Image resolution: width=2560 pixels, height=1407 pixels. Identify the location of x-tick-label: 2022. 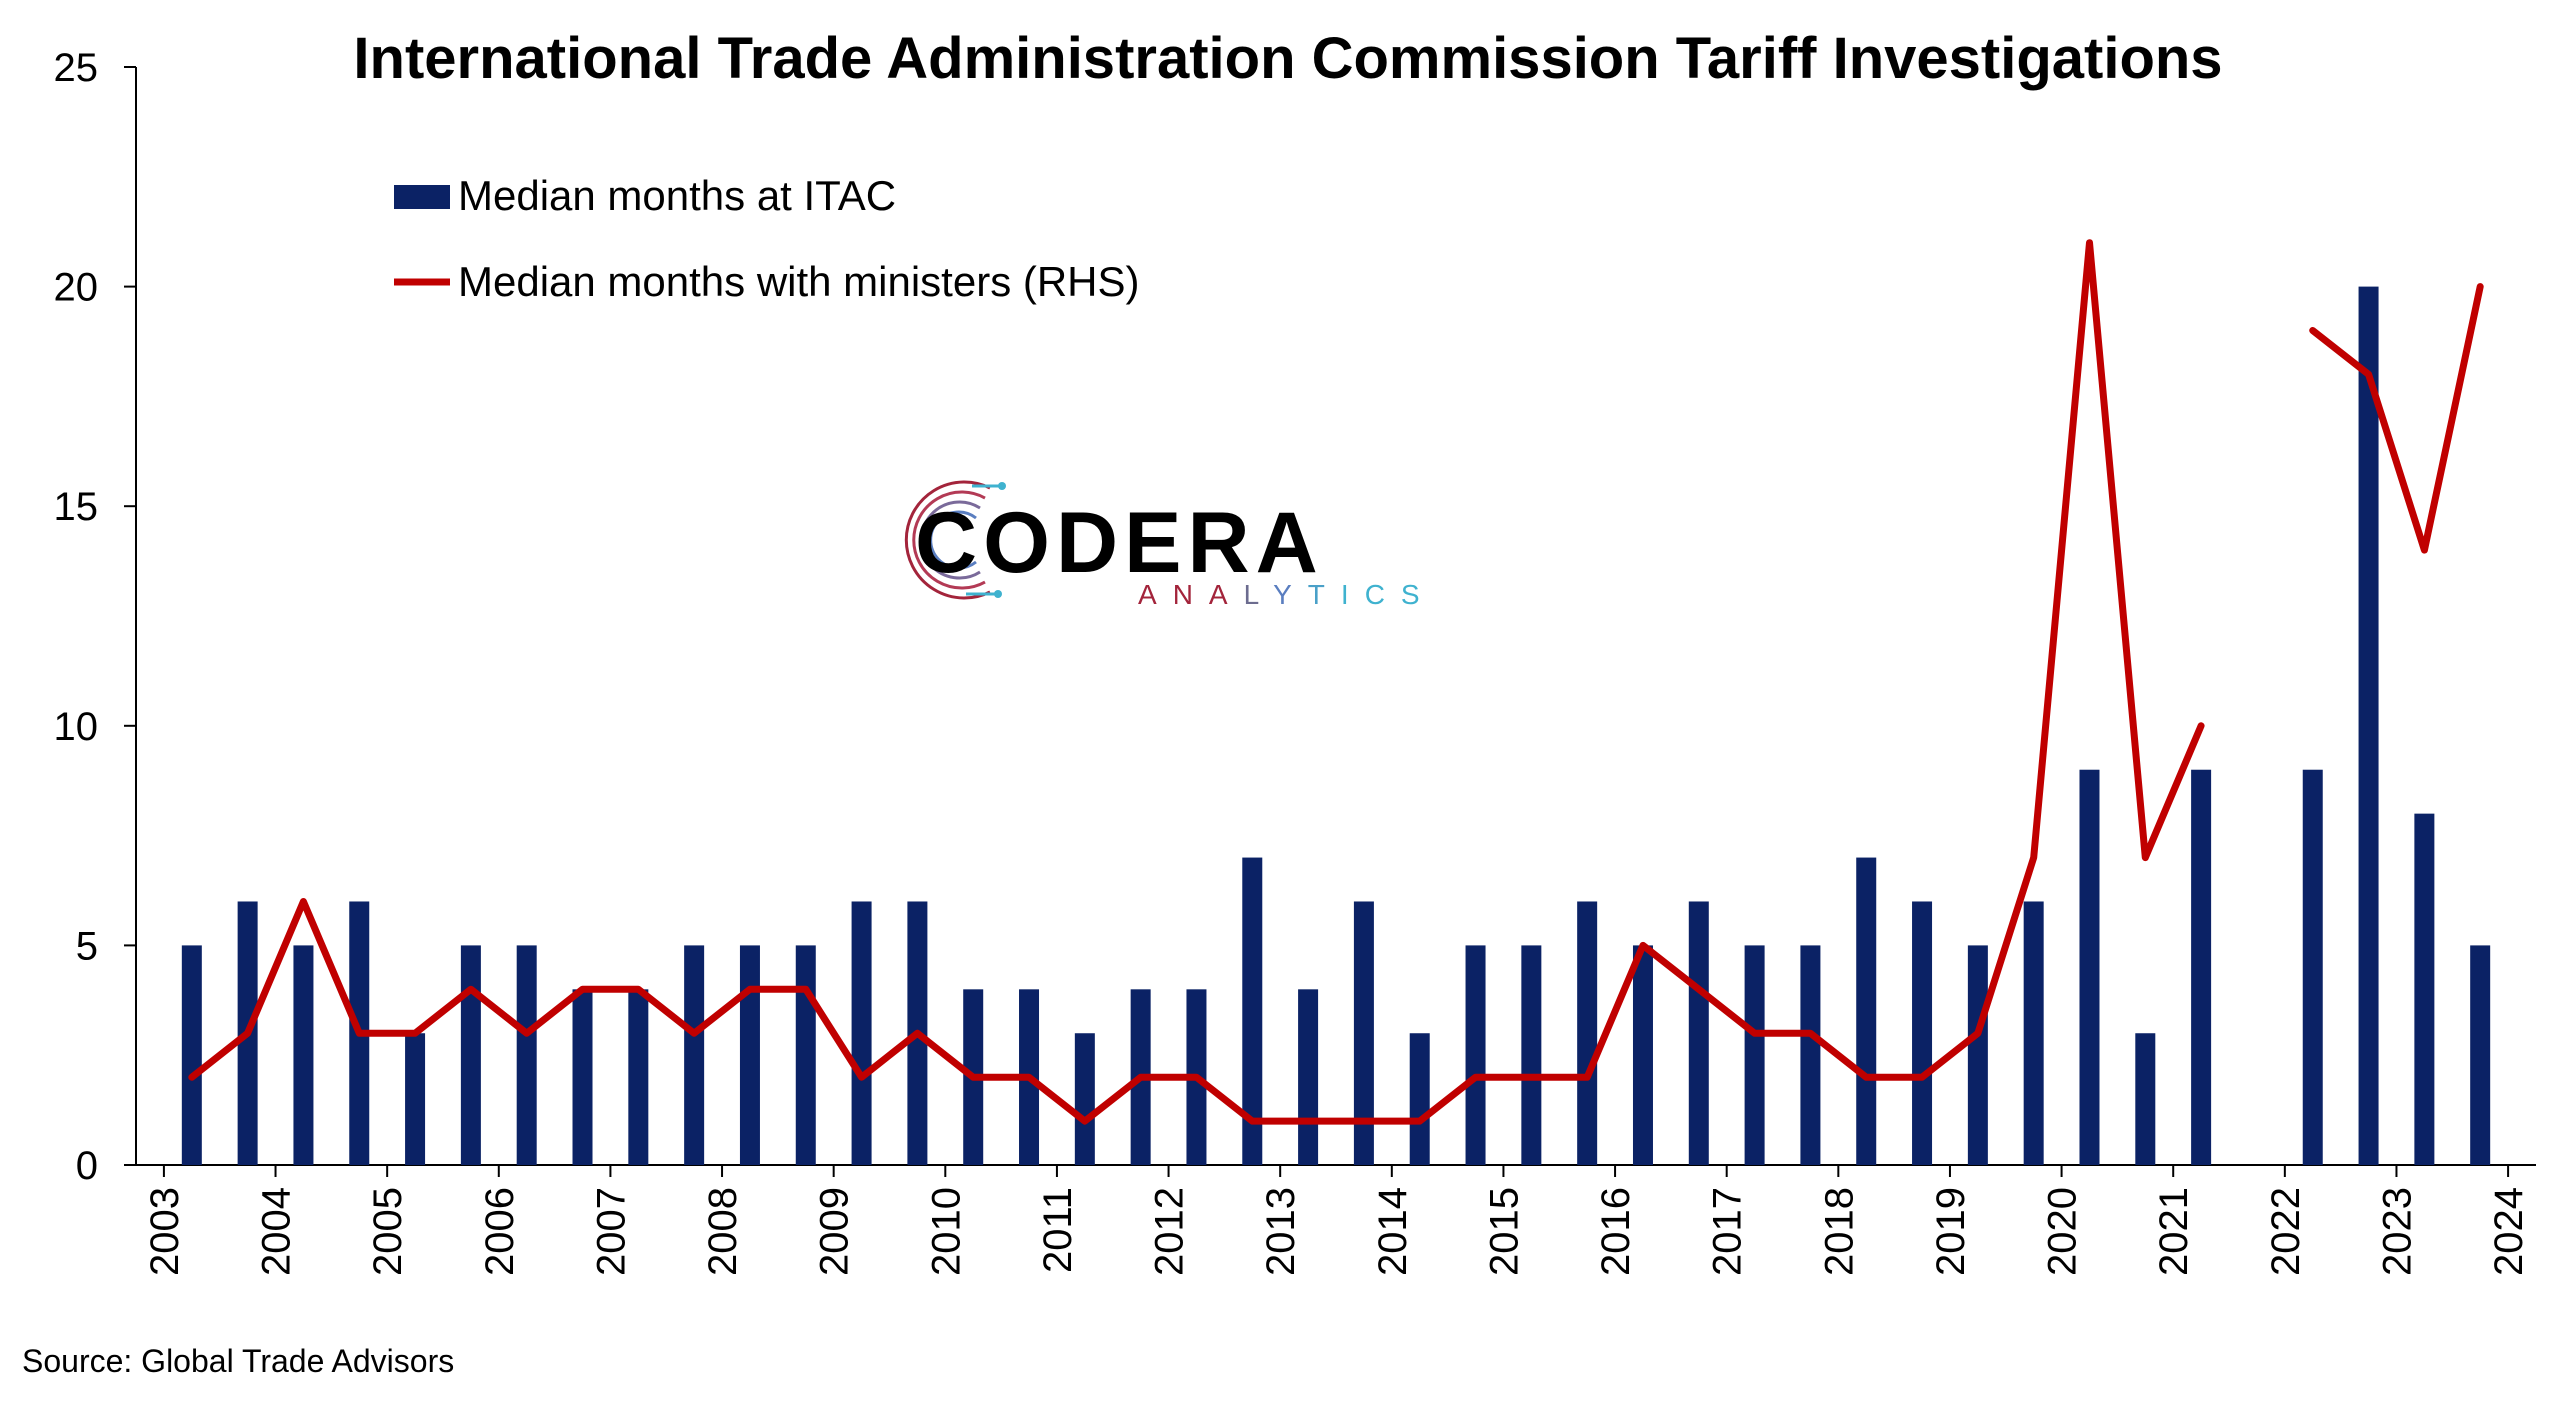
(2286, 1231).